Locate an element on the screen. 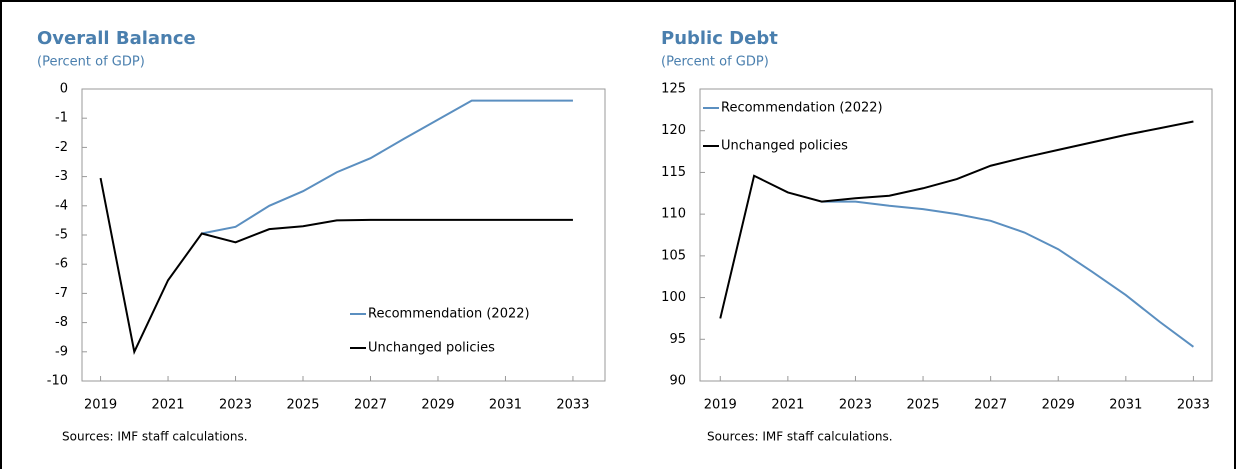 Image resolution: width=1236 pixels, height=469 pixels. y-tick-label: -7 is located at coordinates (61, 293).